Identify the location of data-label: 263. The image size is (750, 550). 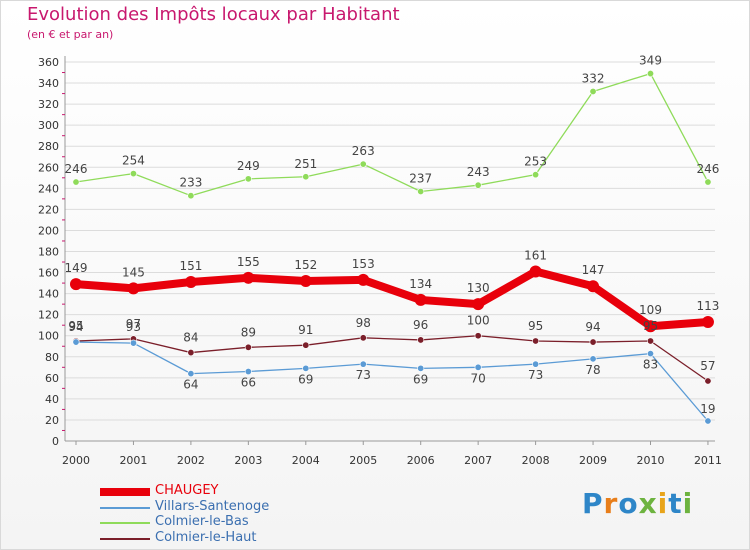
(363, 151).